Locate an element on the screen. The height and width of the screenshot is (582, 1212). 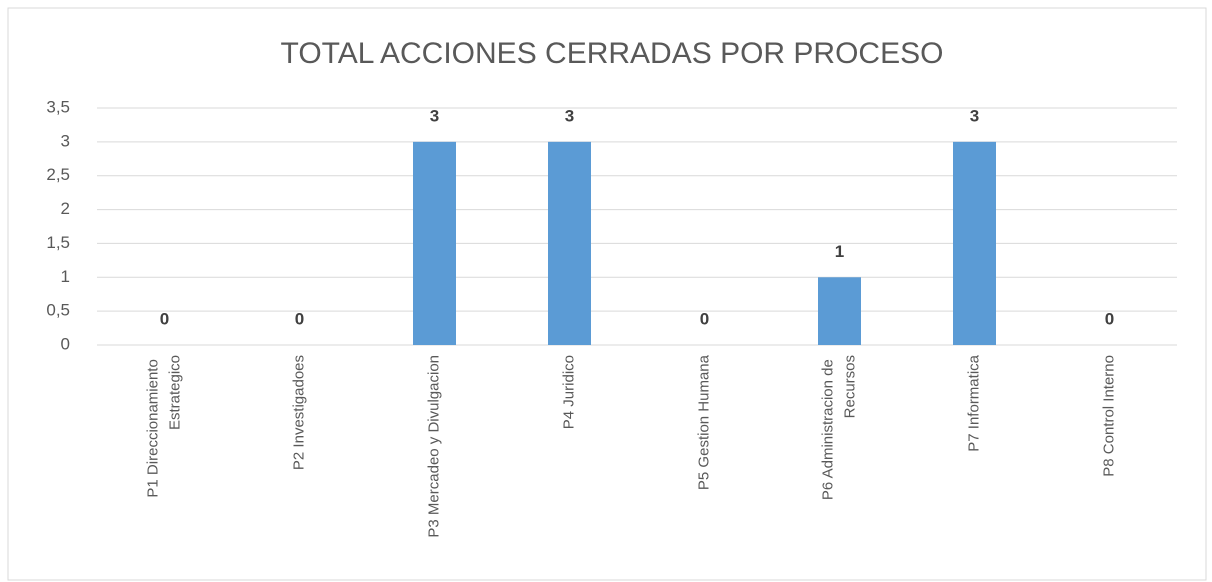
x-tick-label: P3 Mercadeo y Divulgacion is located at coordinates (433, 446).